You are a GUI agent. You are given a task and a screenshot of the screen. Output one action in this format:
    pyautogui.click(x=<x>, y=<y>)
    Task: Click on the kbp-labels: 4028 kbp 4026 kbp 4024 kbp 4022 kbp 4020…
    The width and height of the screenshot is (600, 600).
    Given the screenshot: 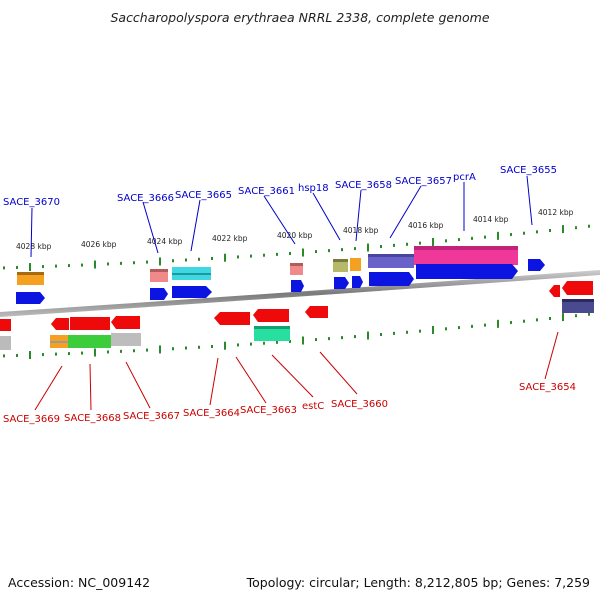 What is the action you would take?
    pyautogui.click(x=295, y=229)
    